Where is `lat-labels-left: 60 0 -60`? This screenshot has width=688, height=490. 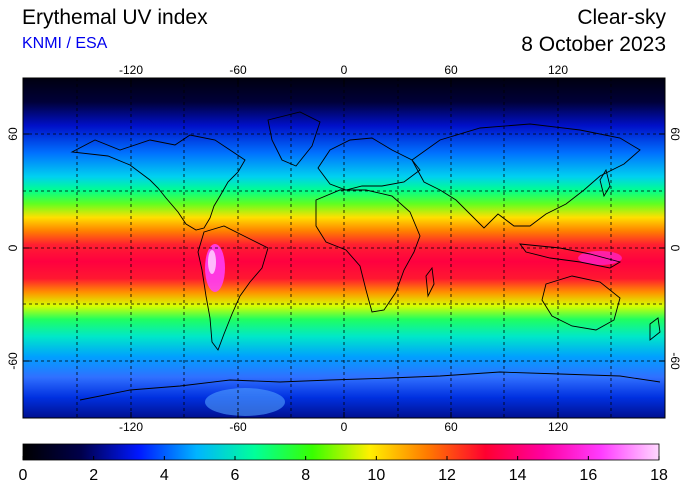
lat-labels-left: 60 0 -60 is located at coordinates (13, 248).